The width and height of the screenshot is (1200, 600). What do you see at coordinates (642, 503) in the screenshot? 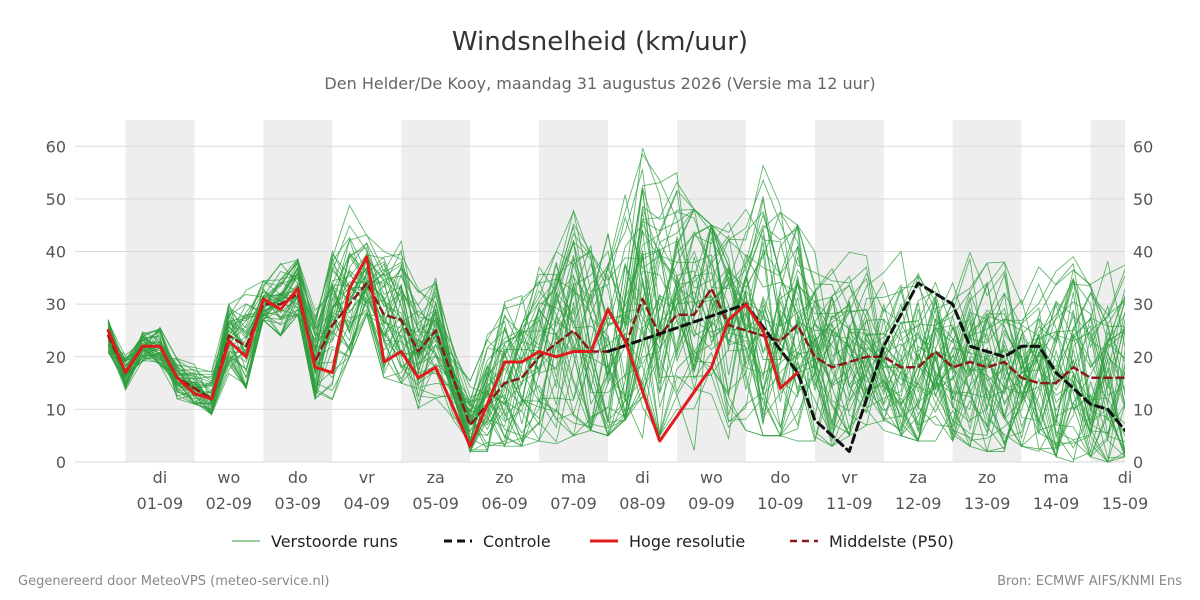
I see `x-tick-date: 08-09` at bounding box center [642, 503].